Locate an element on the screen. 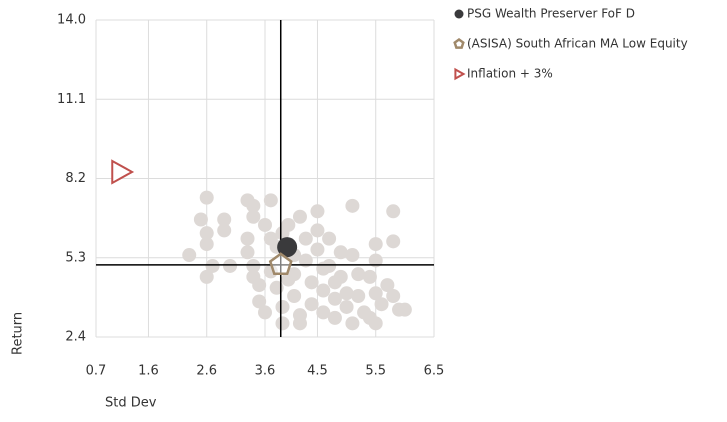  x-tick-label: 4.5 is located at coordinates (317, 371).